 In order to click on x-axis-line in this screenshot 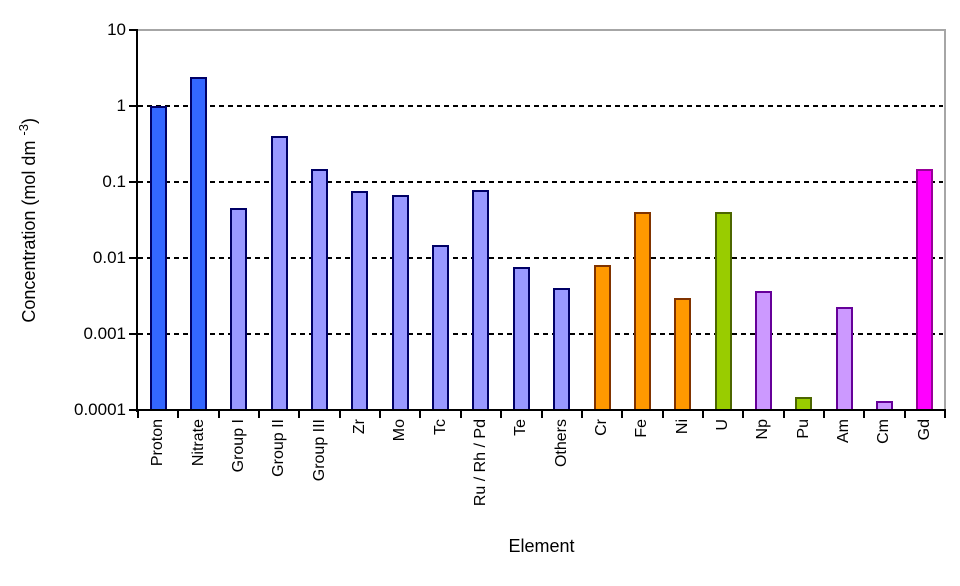, I will do `click(541, 410)`.